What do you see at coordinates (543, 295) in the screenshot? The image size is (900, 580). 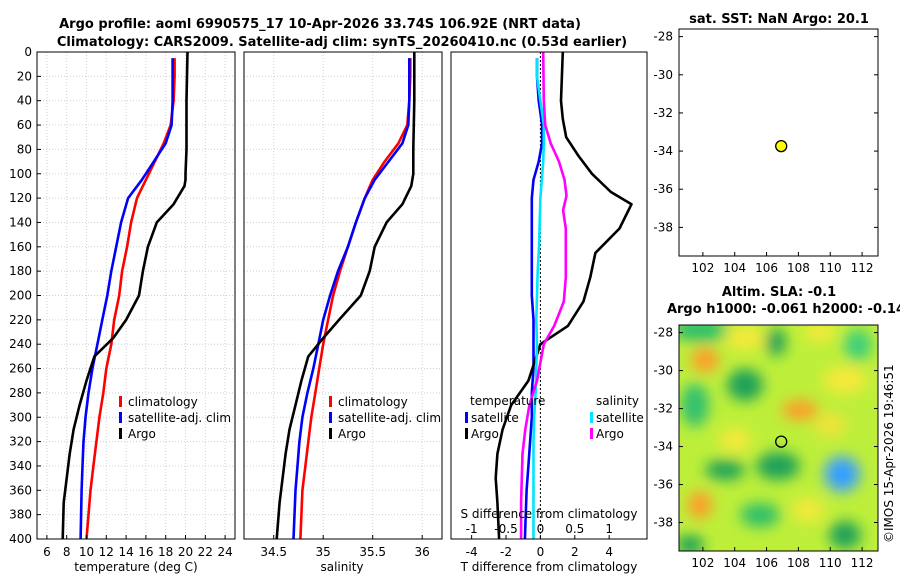 I see `series-line-salinity-argo` at bounding box center [543, 295].